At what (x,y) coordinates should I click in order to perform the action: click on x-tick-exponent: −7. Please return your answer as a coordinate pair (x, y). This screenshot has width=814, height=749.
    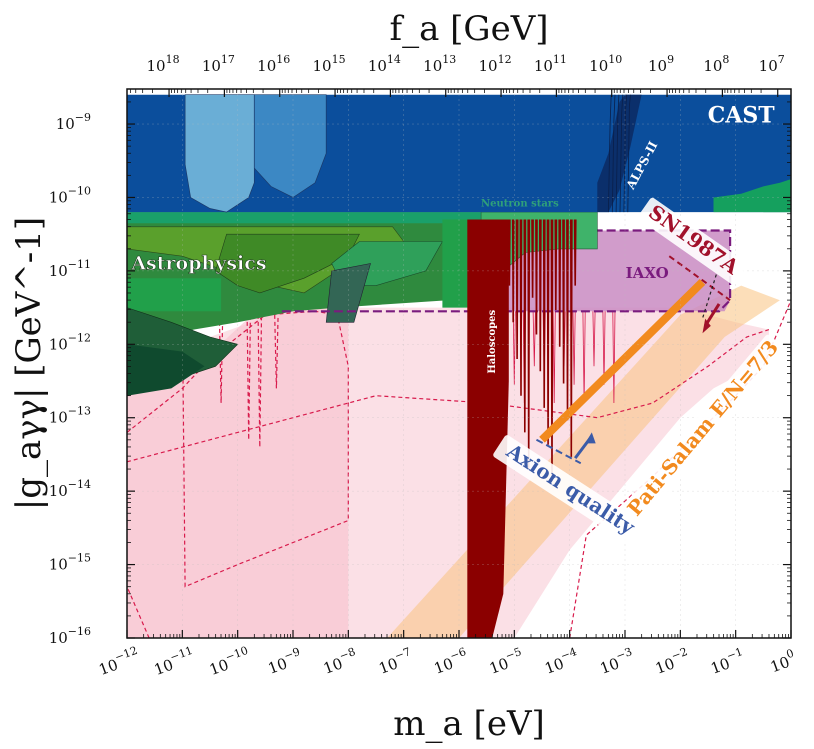
    Looking at the image, I should click on (403, 654).